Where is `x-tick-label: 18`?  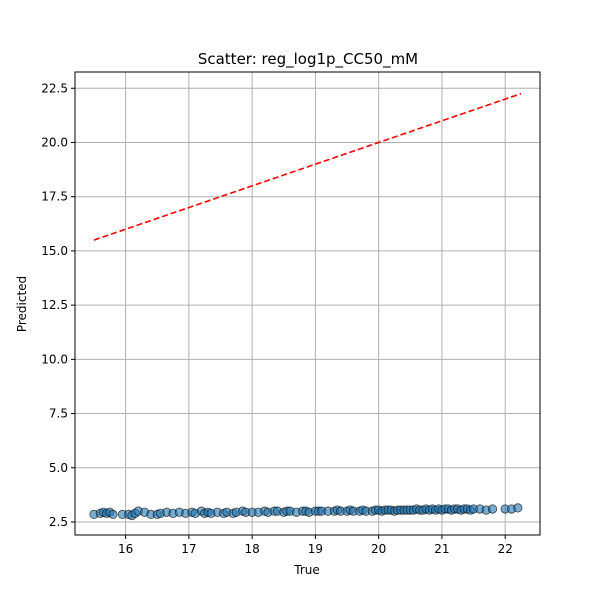
x-tick-label: 18 is located at coordinates (252, 549).